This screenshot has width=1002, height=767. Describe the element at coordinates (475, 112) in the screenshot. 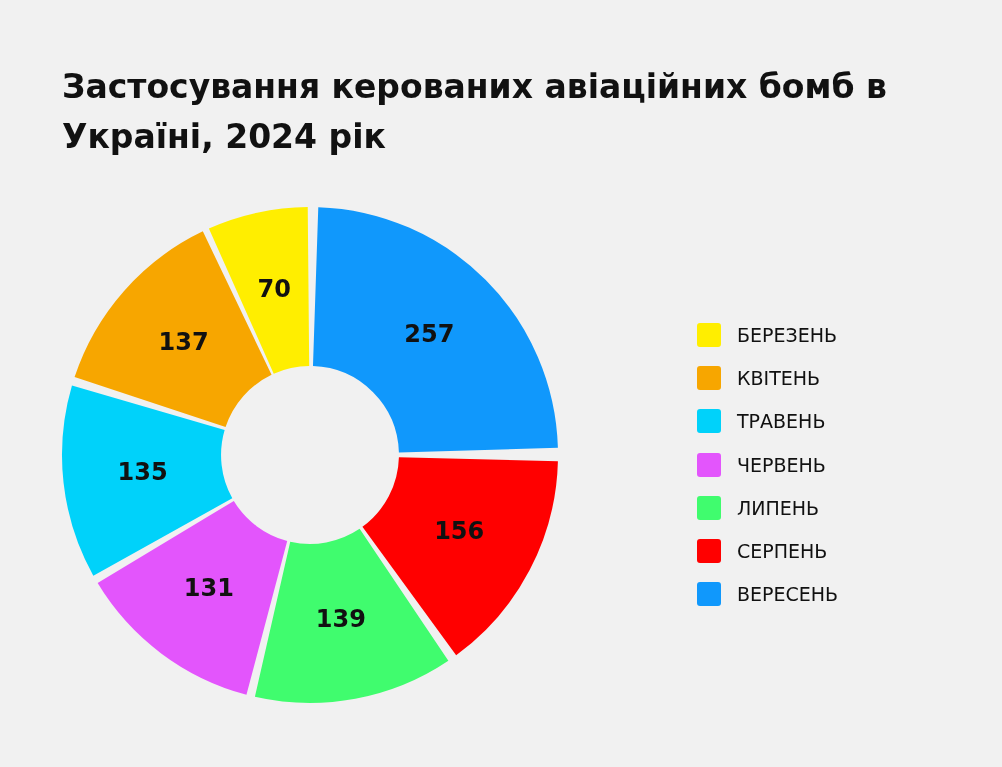

I see `chart-title: Застосування керованих авіаційних бомб в Україні, 2024 рік` at that location.